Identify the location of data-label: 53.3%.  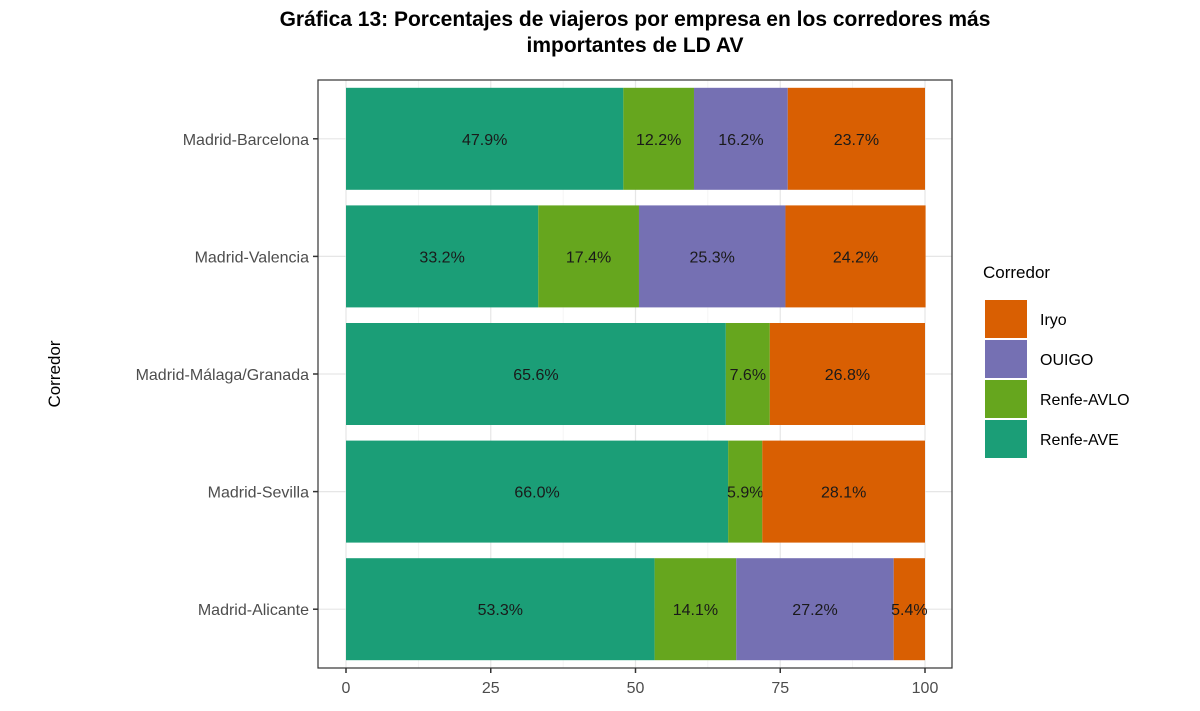
(500, 610).